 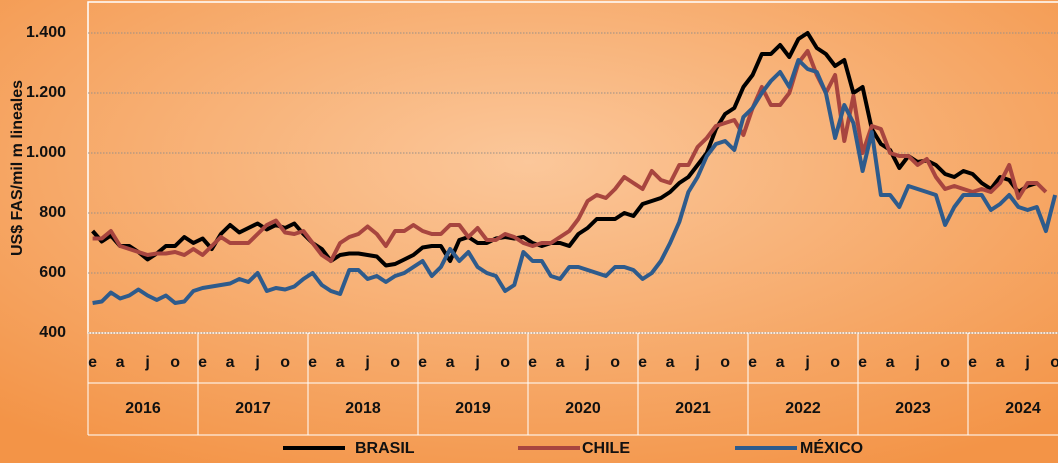 I want to click on y-tick-label: 1.200, so click(x=46, y=92).